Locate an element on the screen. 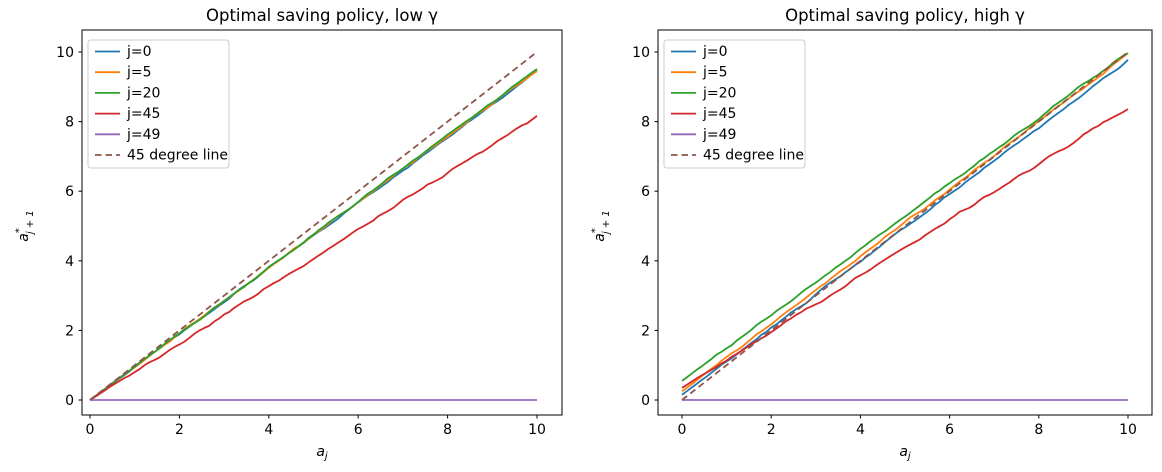 This screenshot has width=1162, height=472. chart-title-high-gamma: Optimal saving policy, high γ is located at coordinates (905, 15).